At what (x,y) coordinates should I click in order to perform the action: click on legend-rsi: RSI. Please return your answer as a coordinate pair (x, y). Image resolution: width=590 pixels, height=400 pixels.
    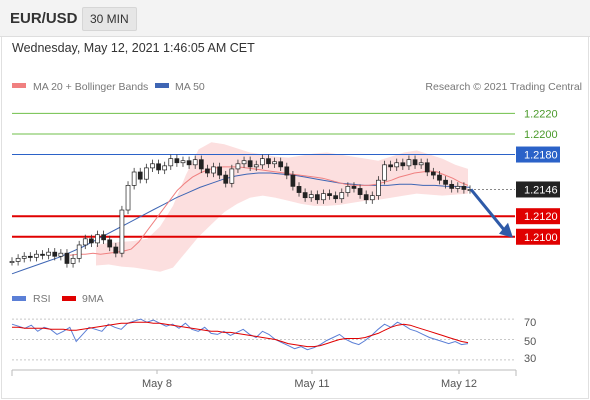
    Looking at the image, I should click on (42, 299).